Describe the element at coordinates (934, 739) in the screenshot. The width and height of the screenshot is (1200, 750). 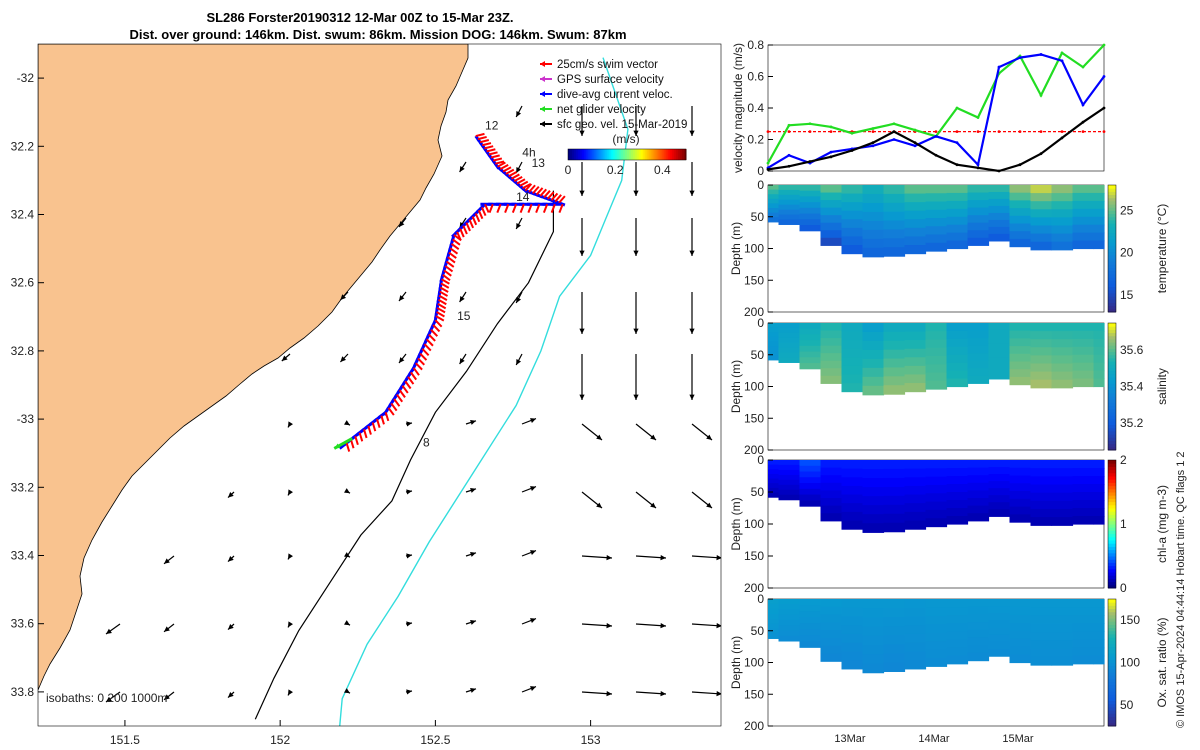
I see `time-axis: 13Mar 14Mar 15Mar` at that location.